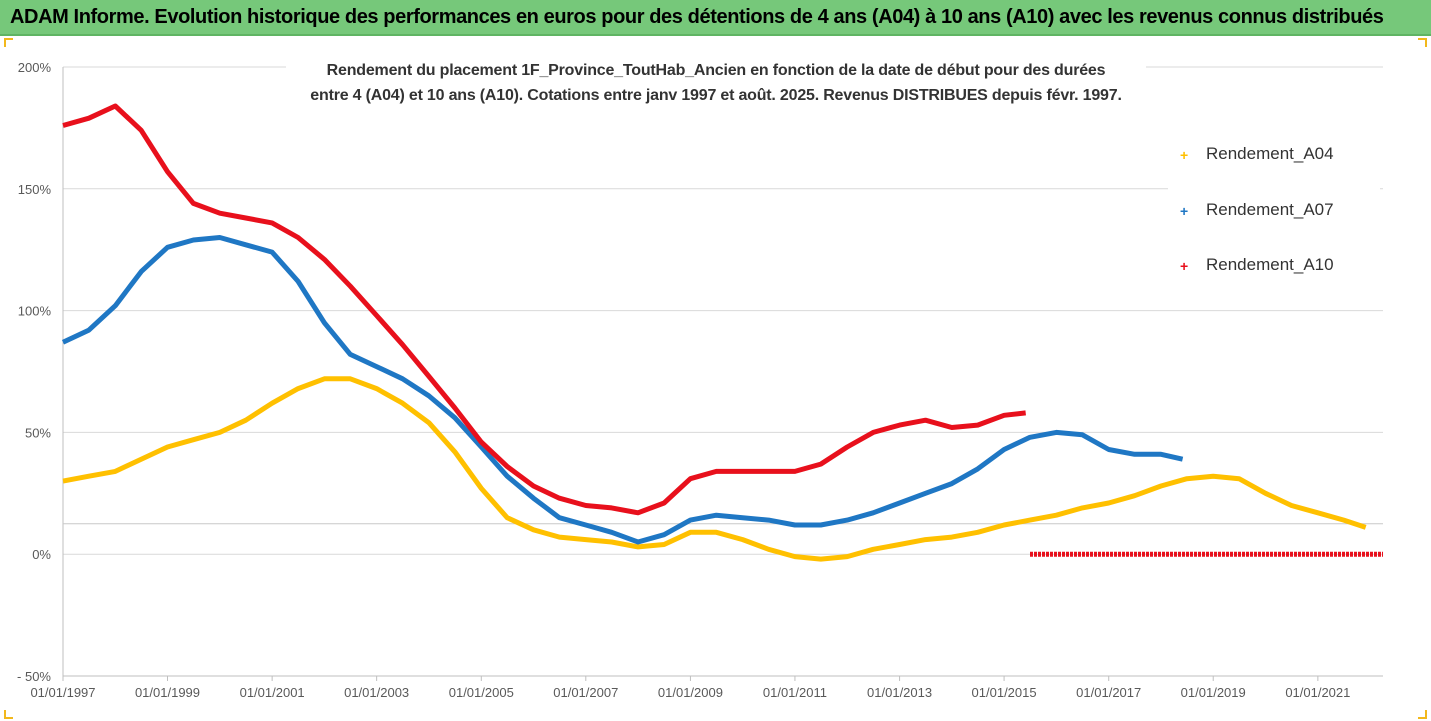 This screenshot has height=721, width=1431. I want to click on legend-label-a04: Rendement_A04, so click(1270, 153).